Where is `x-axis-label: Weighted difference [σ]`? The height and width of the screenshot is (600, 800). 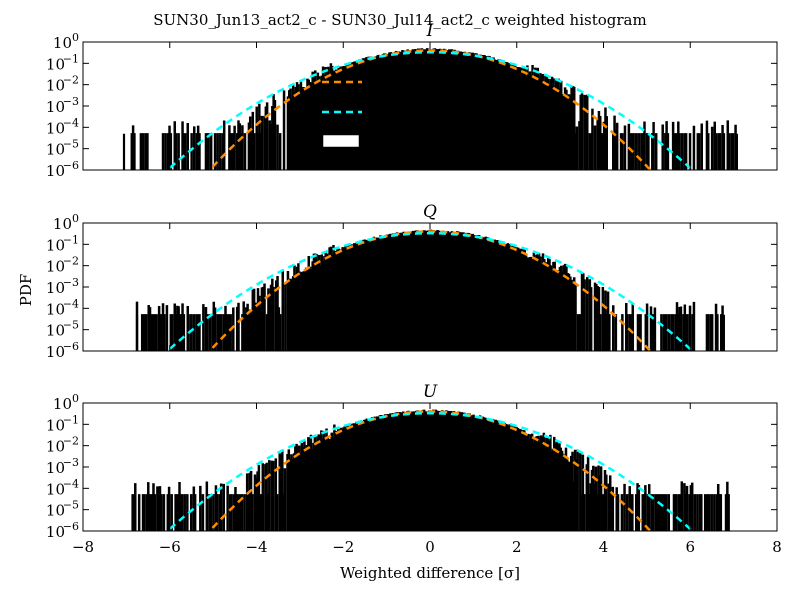
x-axis-label: Weighted difference [σ] is located at coordinates (430, 573).